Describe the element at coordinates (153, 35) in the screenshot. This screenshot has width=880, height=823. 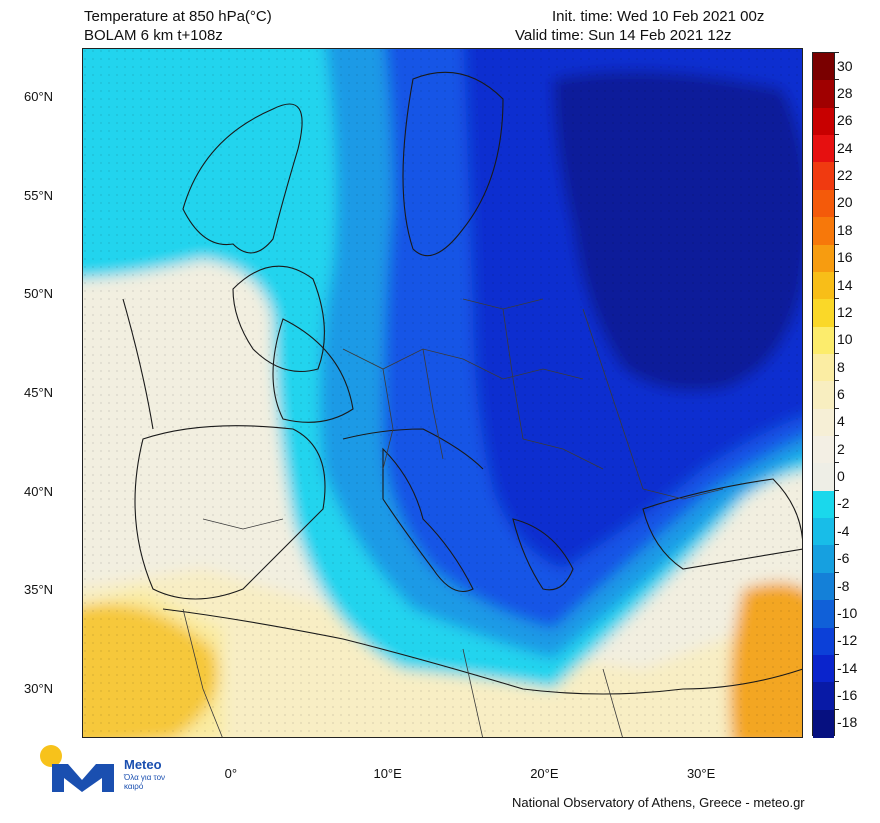
I see `model-run-label: BOLAM 6 km t+108z` at that location.